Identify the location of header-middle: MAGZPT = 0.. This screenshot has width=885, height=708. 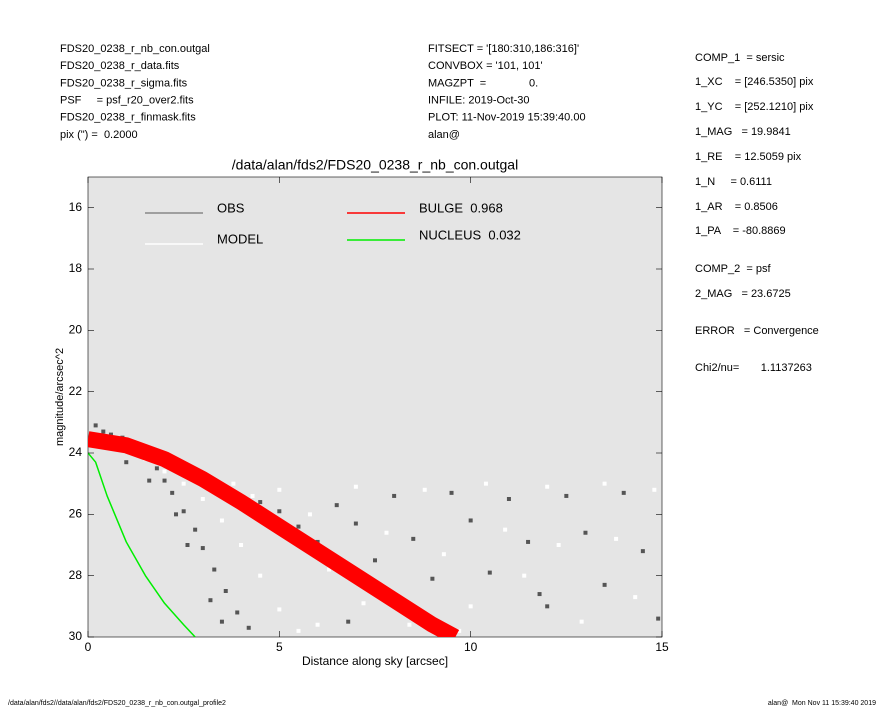
(483, 83).